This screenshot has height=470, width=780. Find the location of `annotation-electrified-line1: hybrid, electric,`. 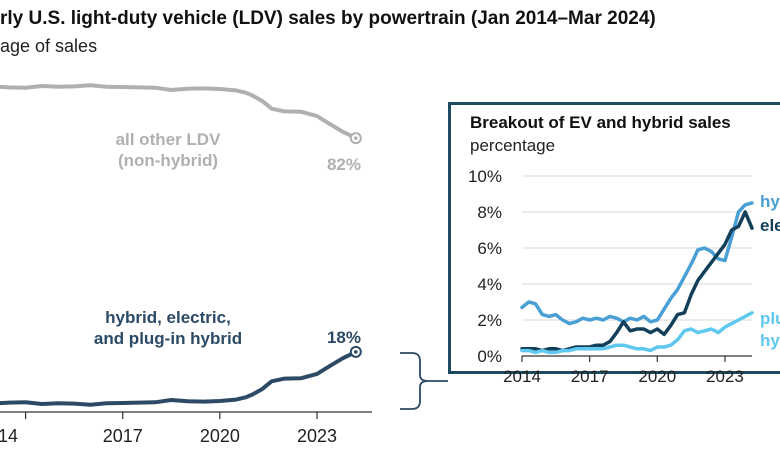

annotation-electrified-line1: hybrid, electric, is located at coordinates (168, 317).